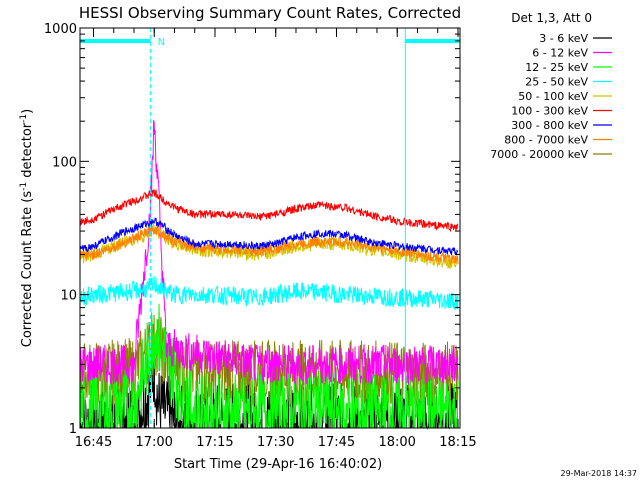 This screenshot has width=640, height=480. What do you see at coordinates (269, 382) in the screenshot?
I see `series-line-3-6-kev` at bounding box center [269, 382].